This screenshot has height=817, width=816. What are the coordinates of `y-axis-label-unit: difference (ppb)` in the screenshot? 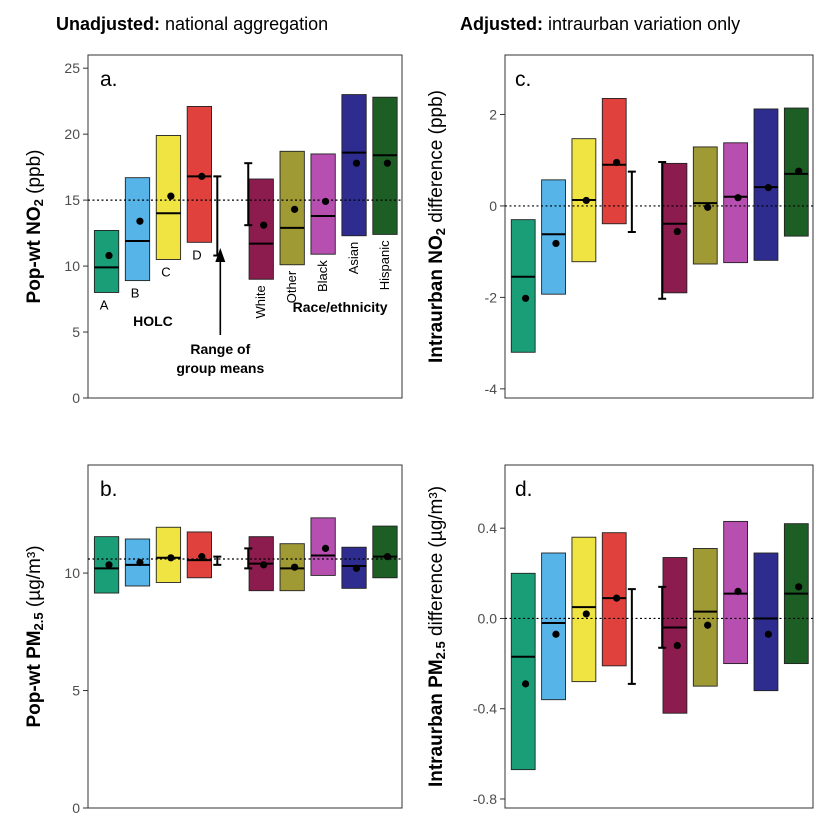 It's located at (436, 159).